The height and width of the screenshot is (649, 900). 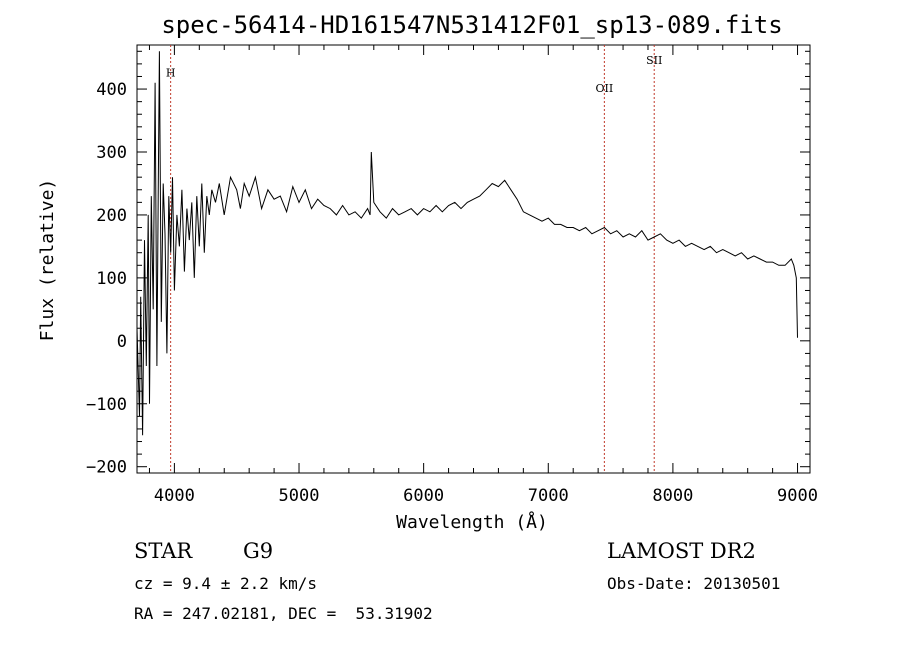 I want to click on x-tick-label: 7000, so click(x=548, y=496).